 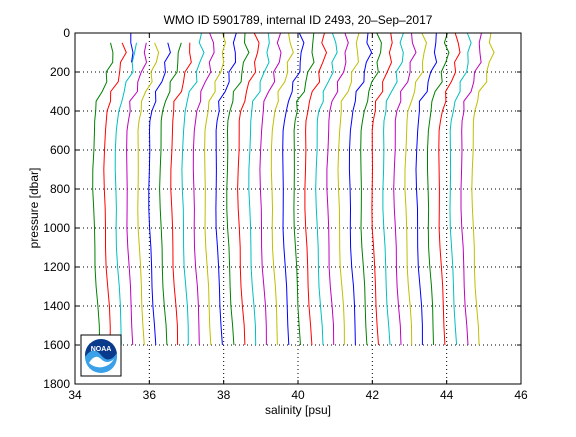 I want to click on y-tick-labels: 0 200 400 600 800 1000 1200 1400 1600 1800, so click(x=56, y=208).